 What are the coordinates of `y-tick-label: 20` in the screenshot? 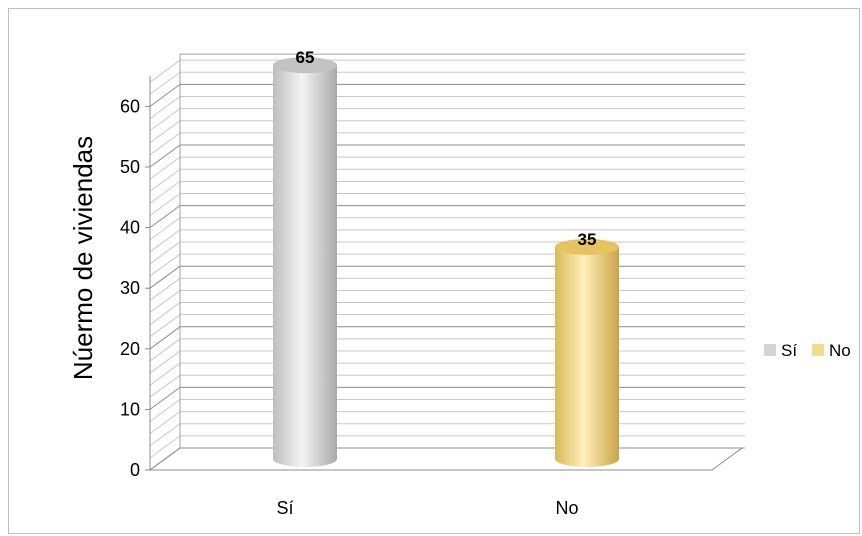 It's located at (130, 349).